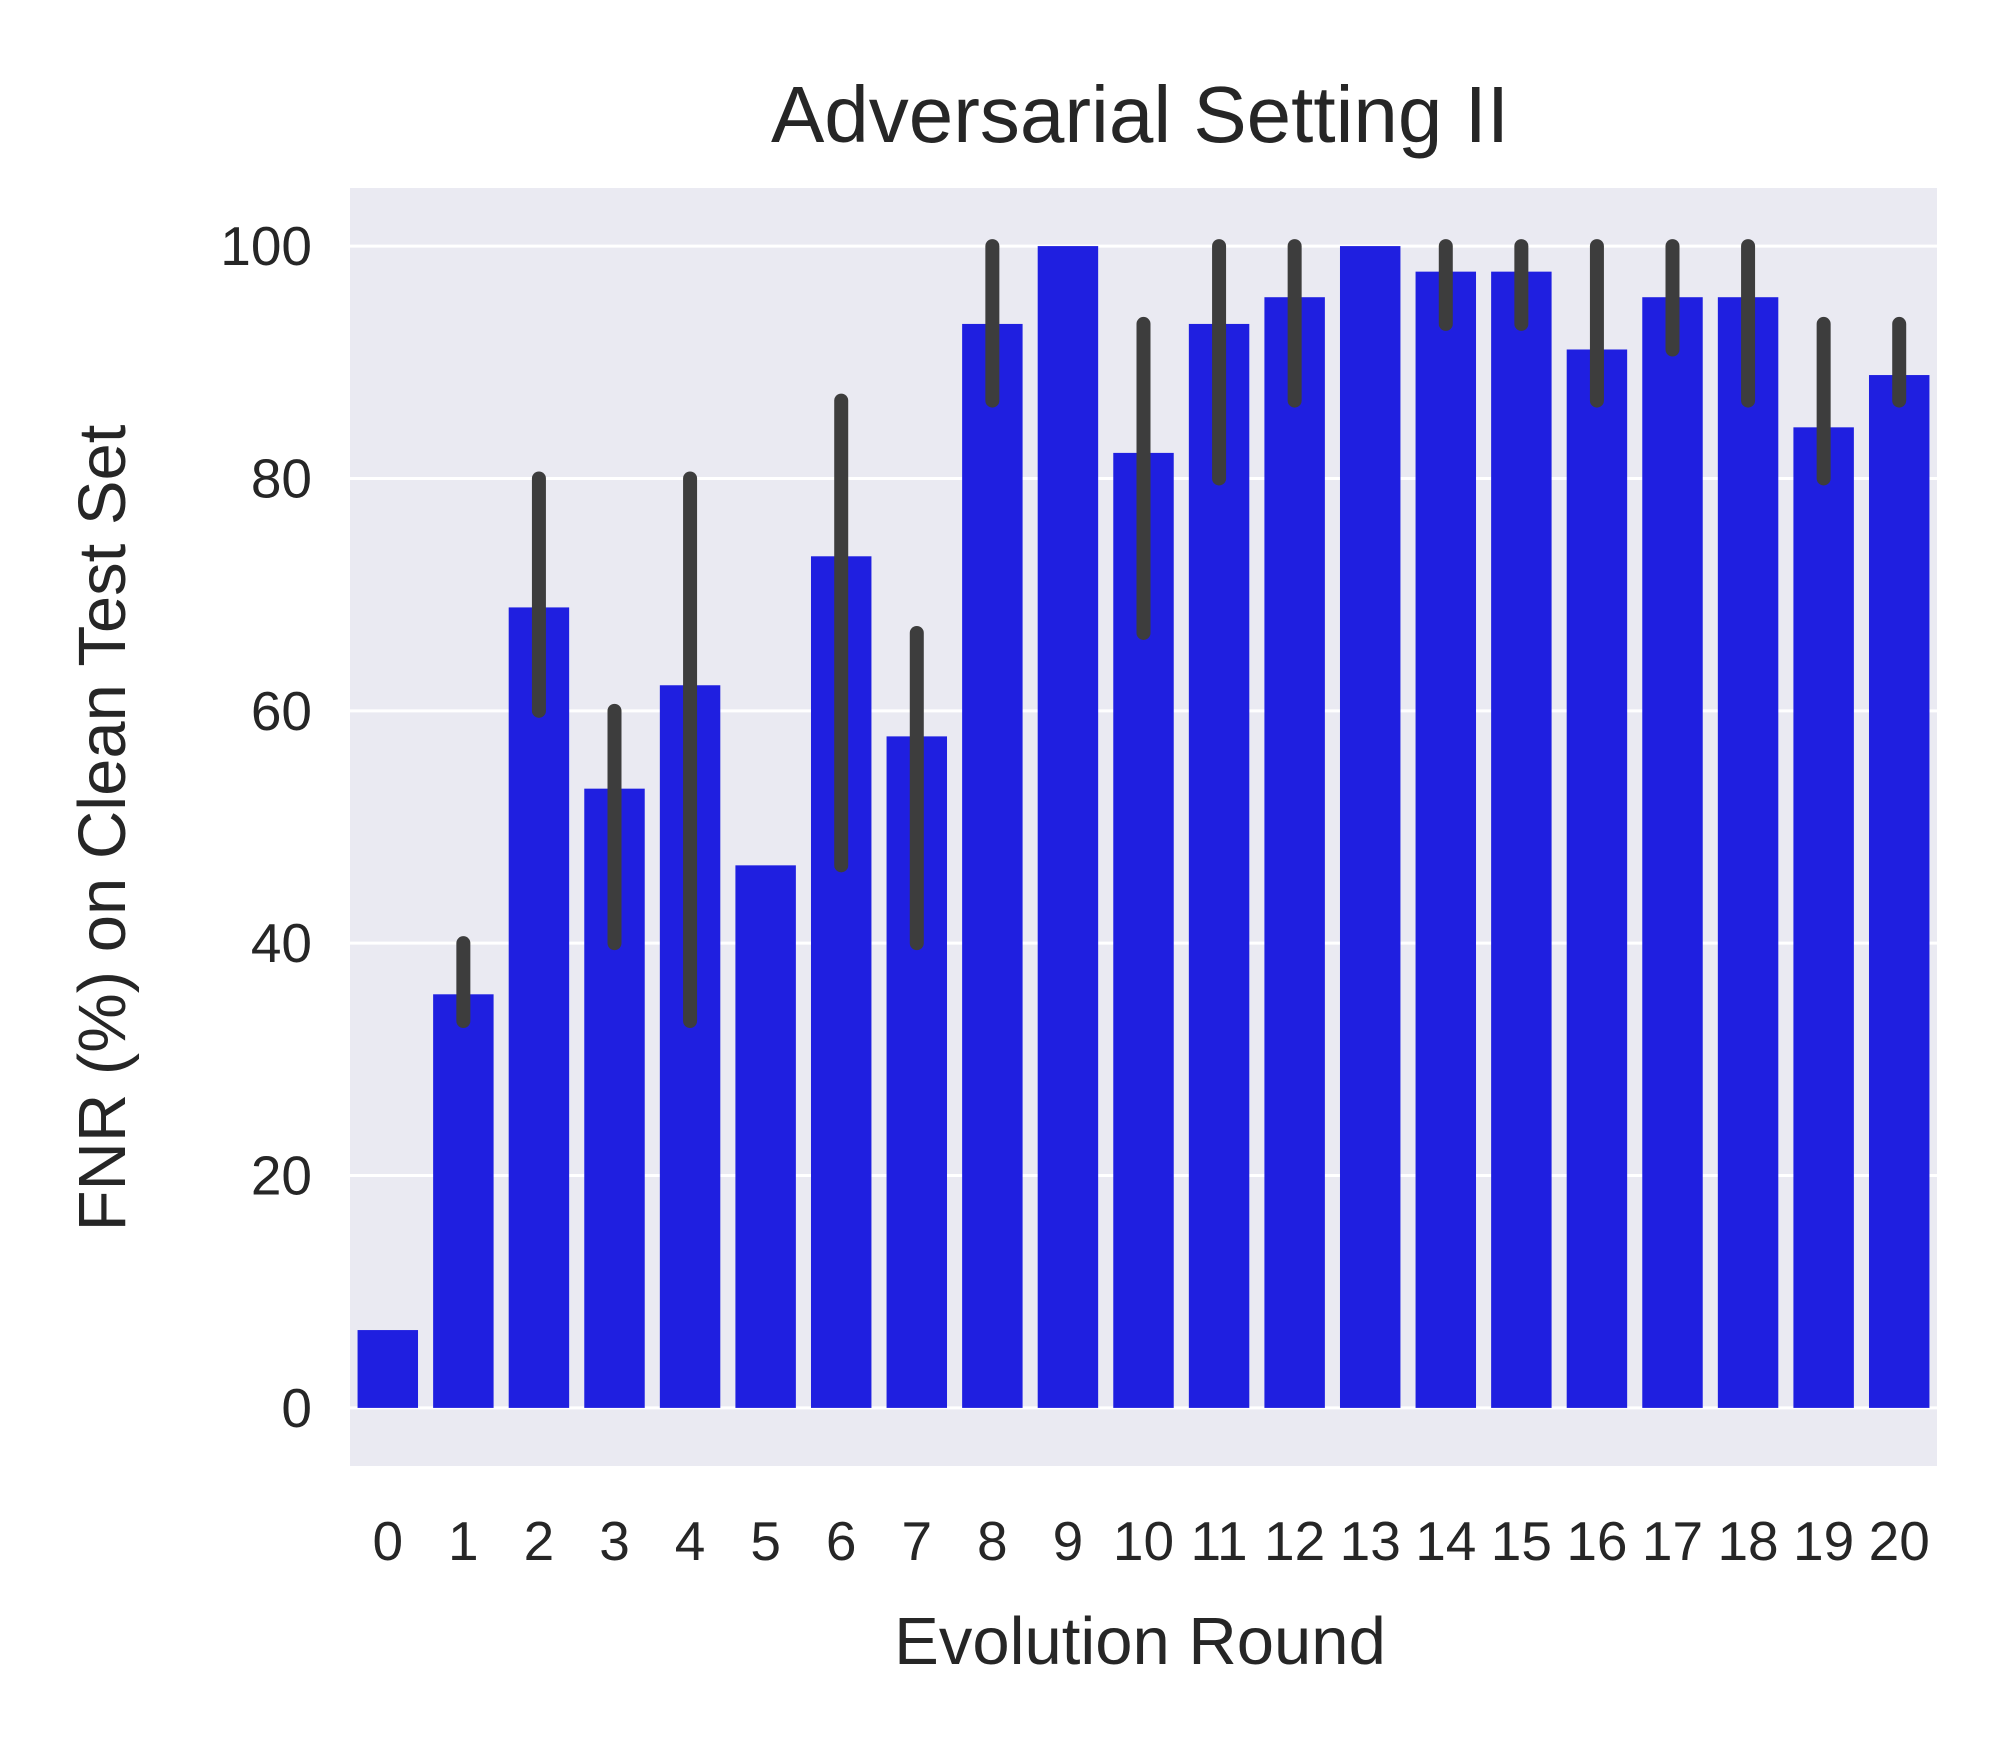 The width and height of the screenshot is (2000, 1755). What do you see at coordinates (281, 1176) in the screenshot?
I see `y-tick-label: 20` at bounding box center [281, 1176].